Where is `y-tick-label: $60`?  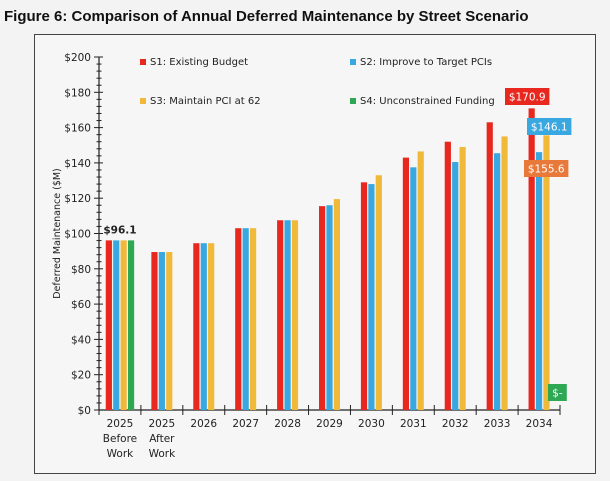
y-tick-label: $60 is located at coordinates (81, 305).